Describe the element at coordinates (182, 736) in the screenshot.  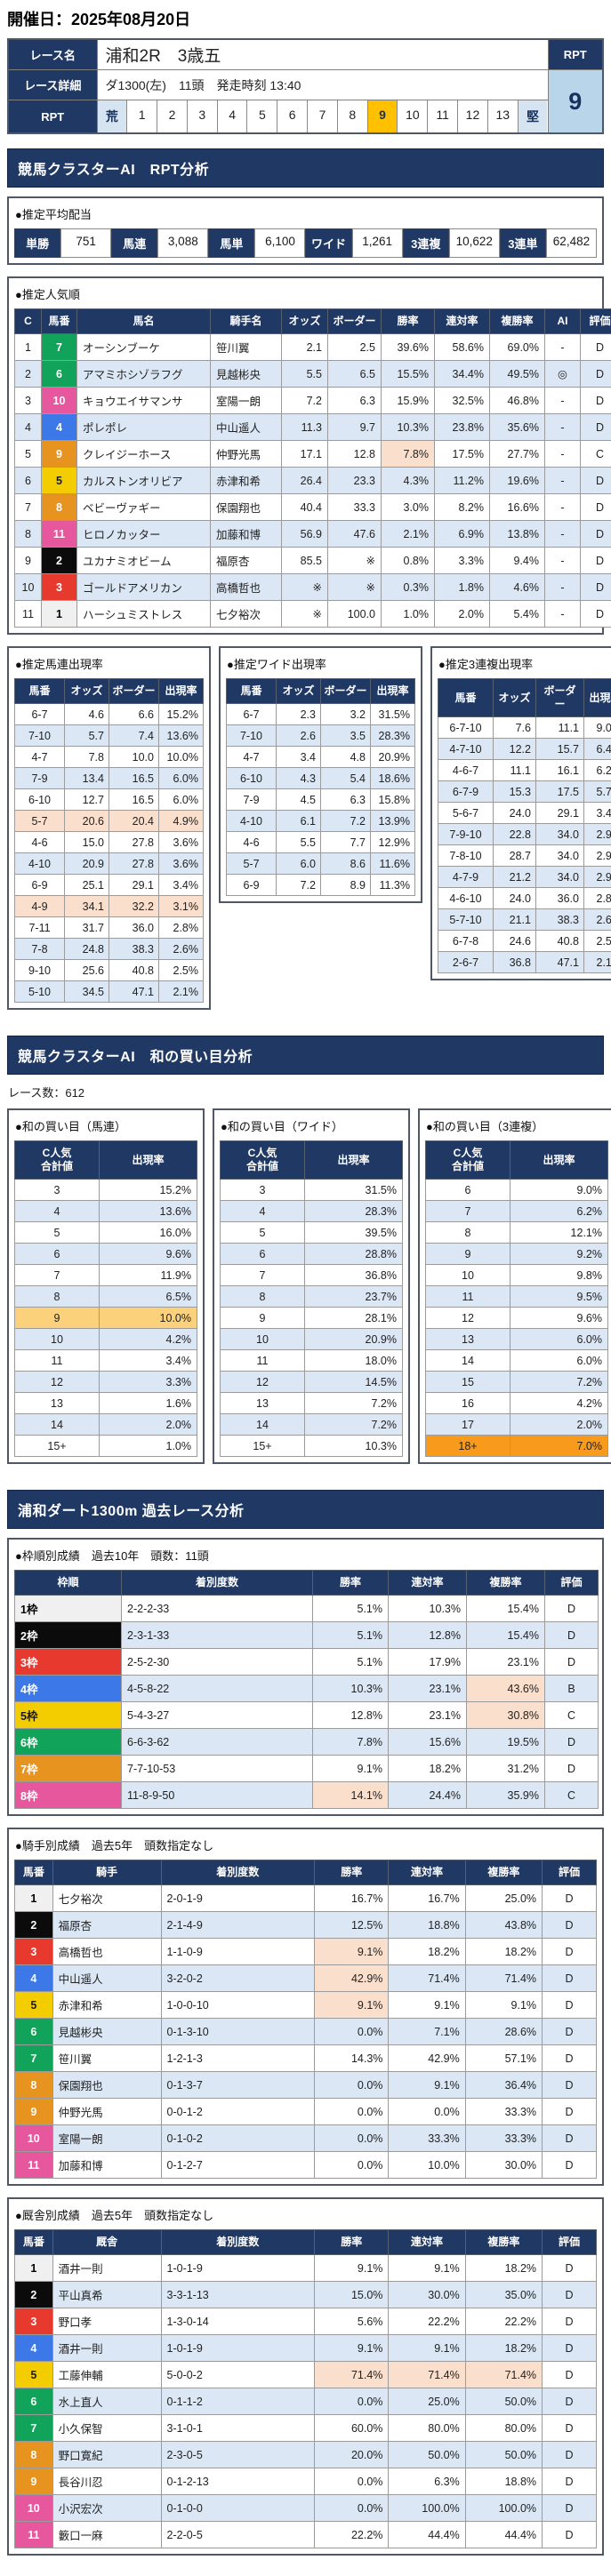
I see `cell: 13.6%` at that location.